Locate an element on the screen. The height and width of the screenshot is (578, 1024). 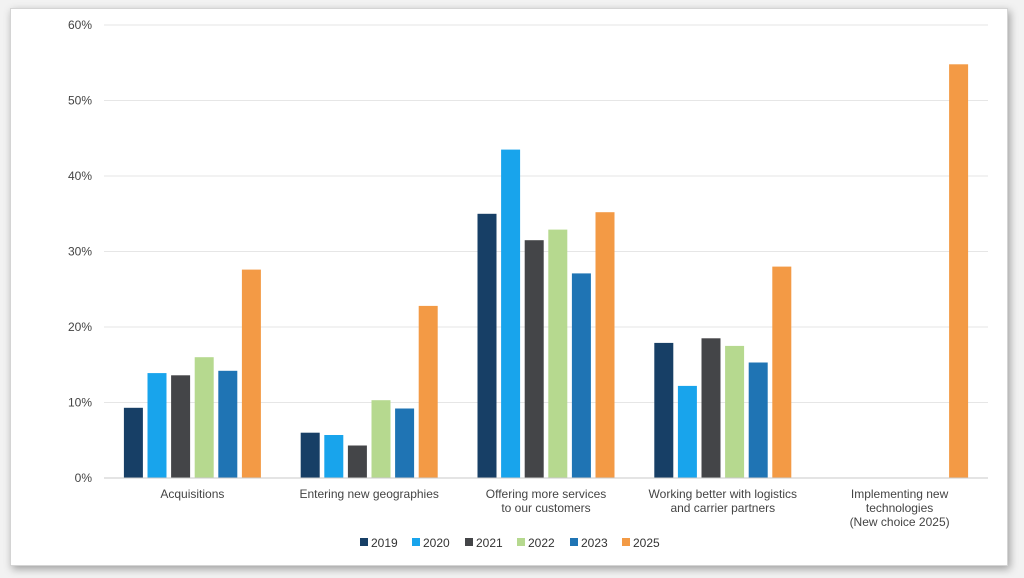
legend: 2019 2020 2021 2022 2023 2025 is located at coordinates (510, 543).